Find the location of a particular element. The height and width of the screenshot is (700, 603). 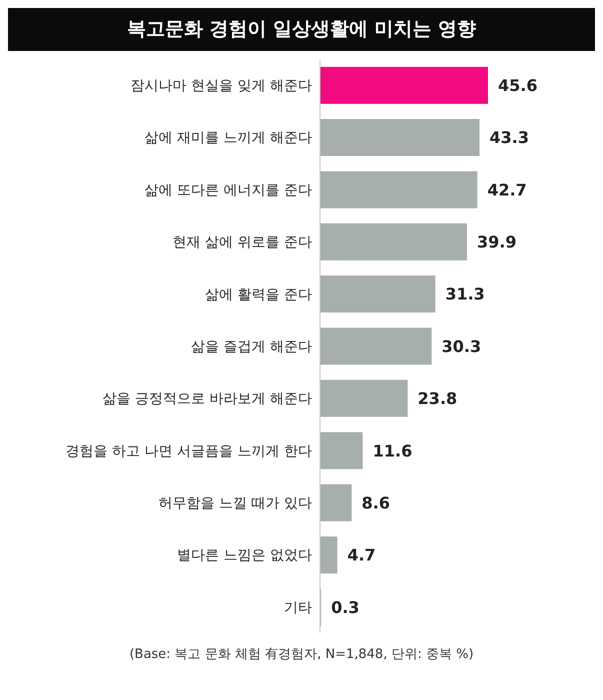

data-label: 0.3 is located at coordinates (345, 607).